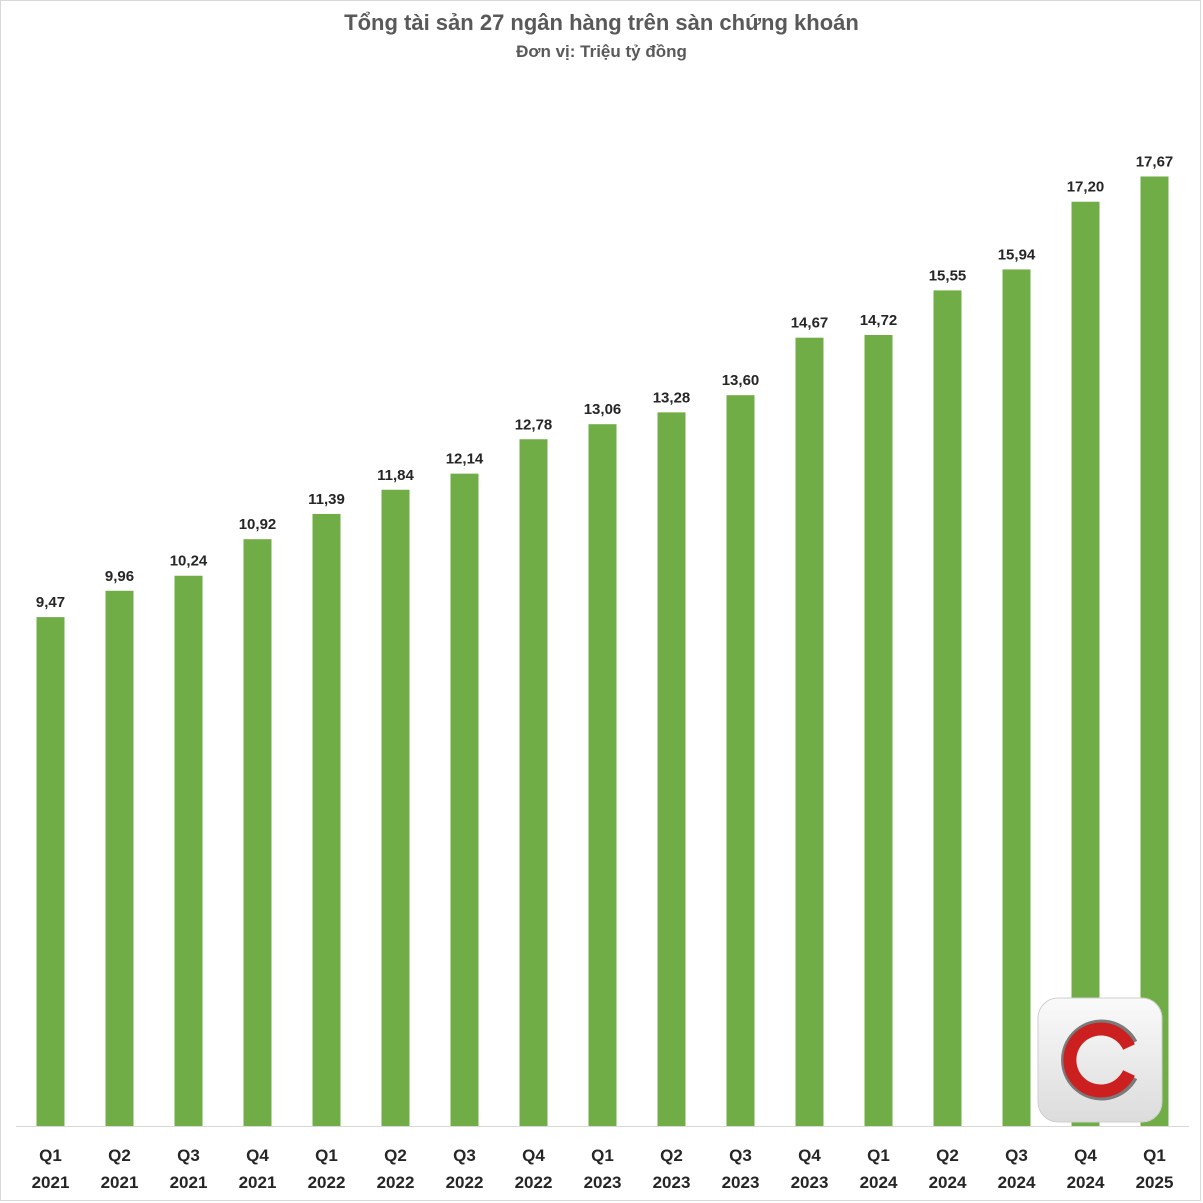  Describe the element at coordinates (258, 524) in the screenshot. I see `data-label: 10,92` at that location.